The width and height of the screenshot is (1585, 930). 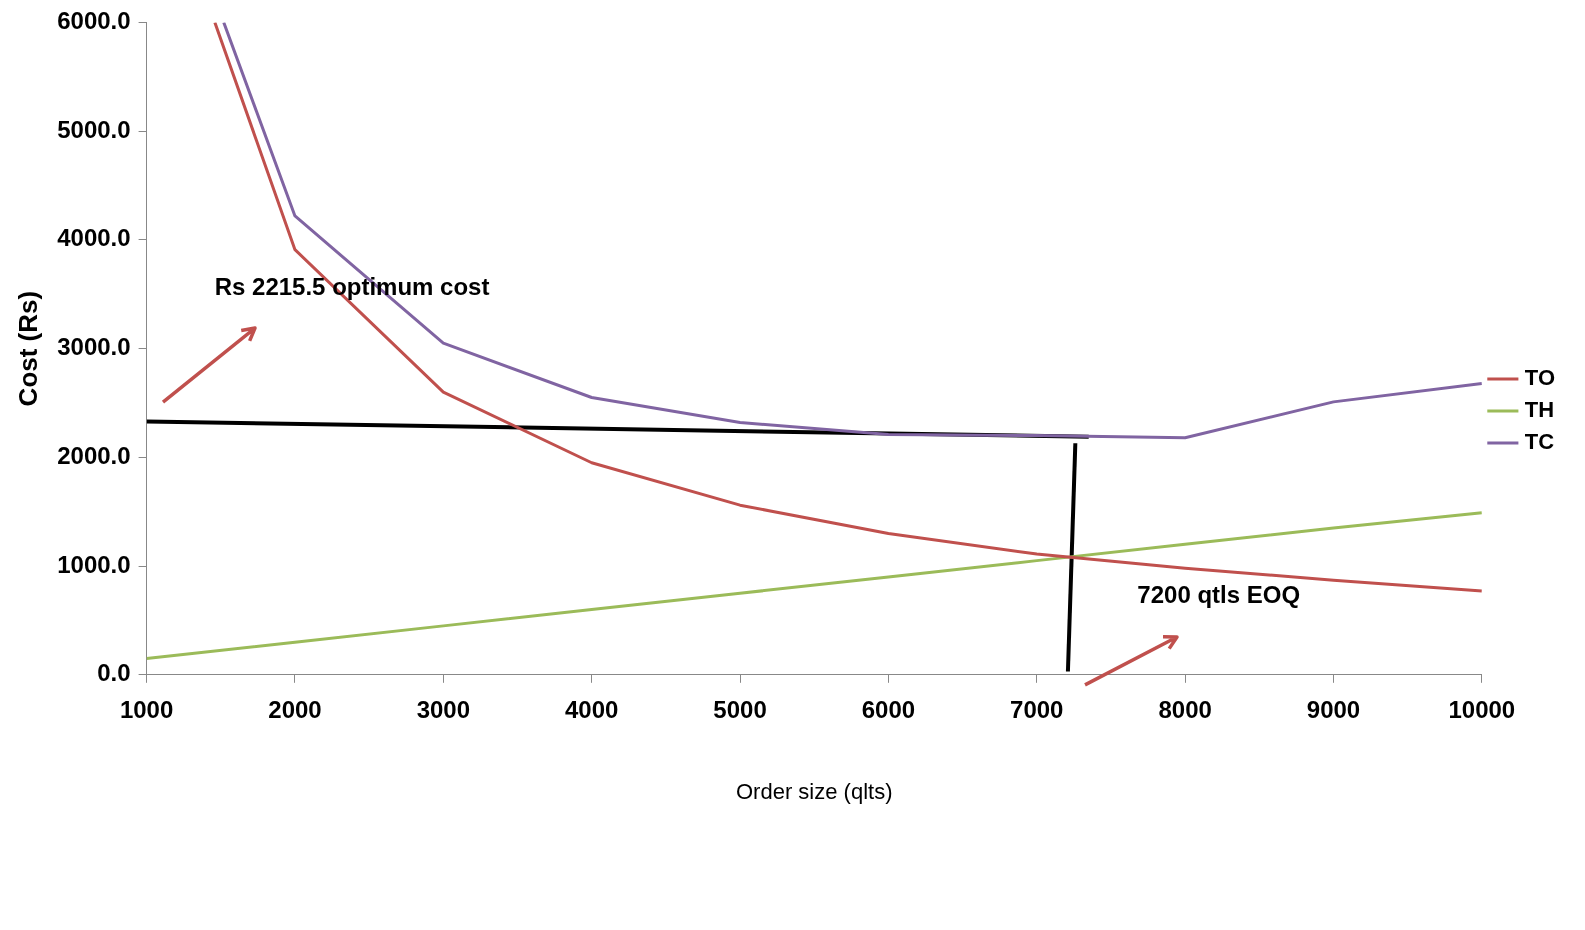 I want to click on y-tick-label: 0.0, so click(x=114, y=673).